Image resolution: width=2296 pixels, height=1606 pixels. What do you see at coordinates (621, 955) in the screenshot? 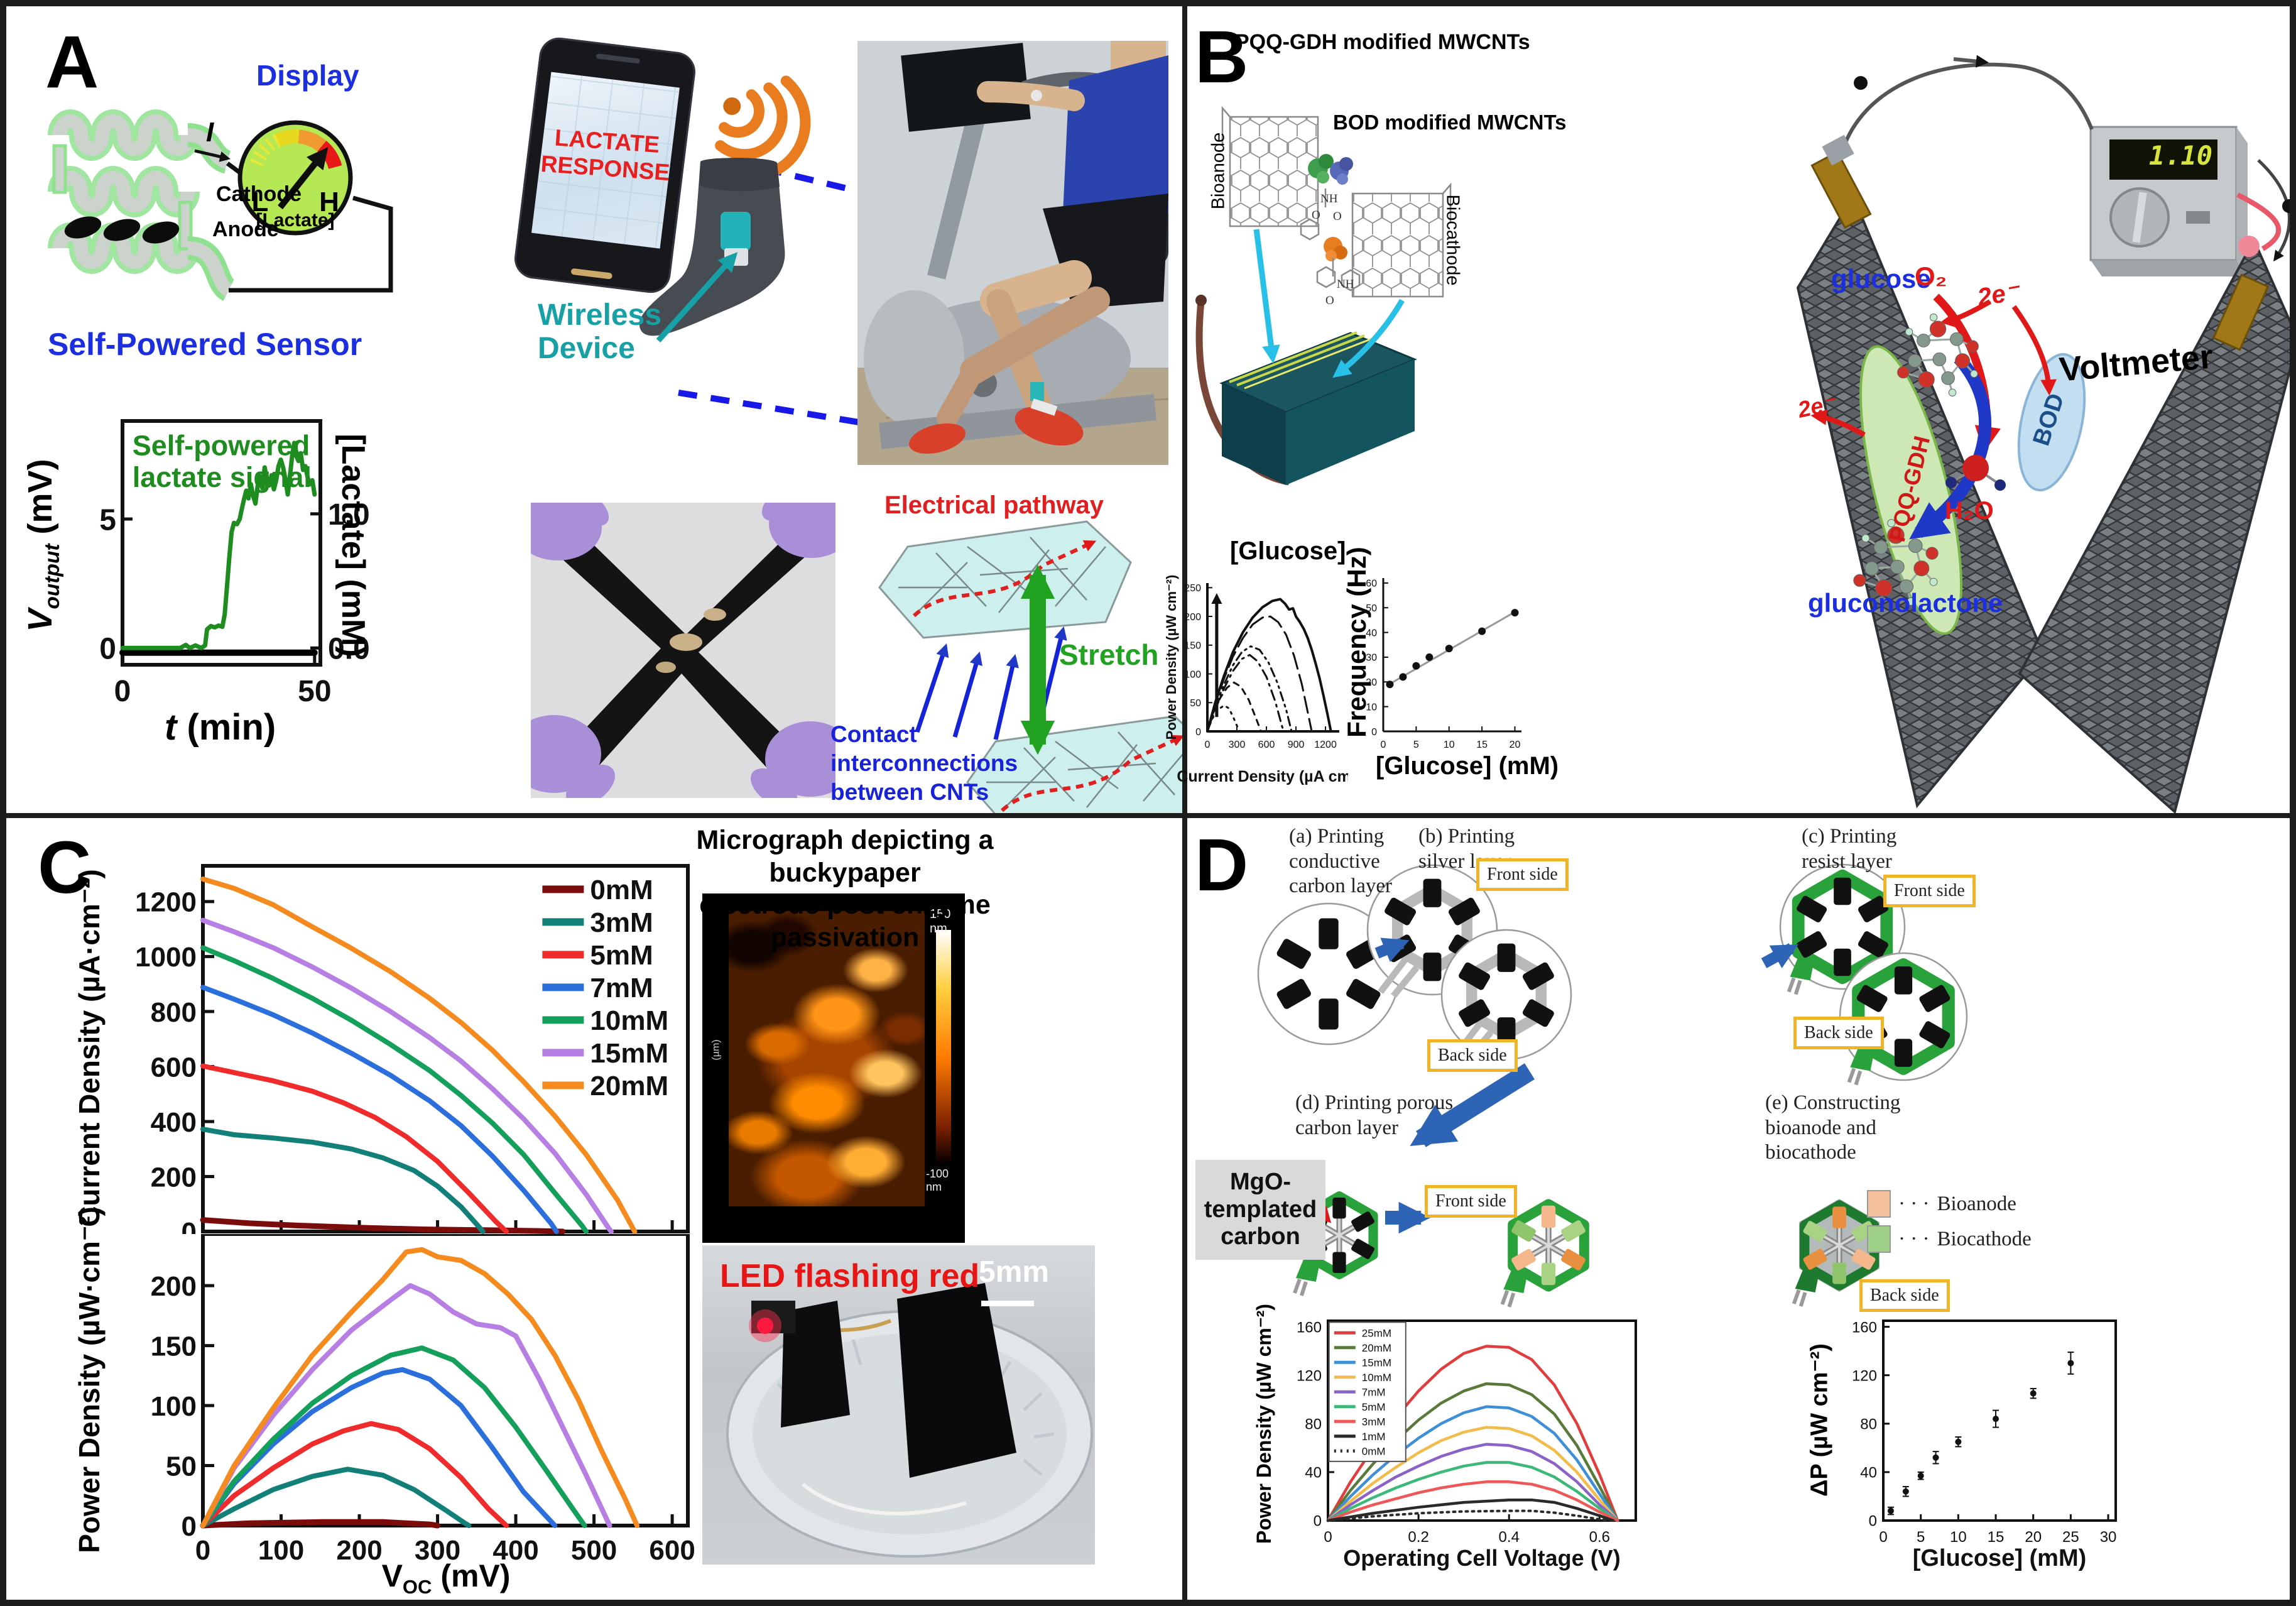
I see `svg-text: 5mM` at bounding box center [621, 955].